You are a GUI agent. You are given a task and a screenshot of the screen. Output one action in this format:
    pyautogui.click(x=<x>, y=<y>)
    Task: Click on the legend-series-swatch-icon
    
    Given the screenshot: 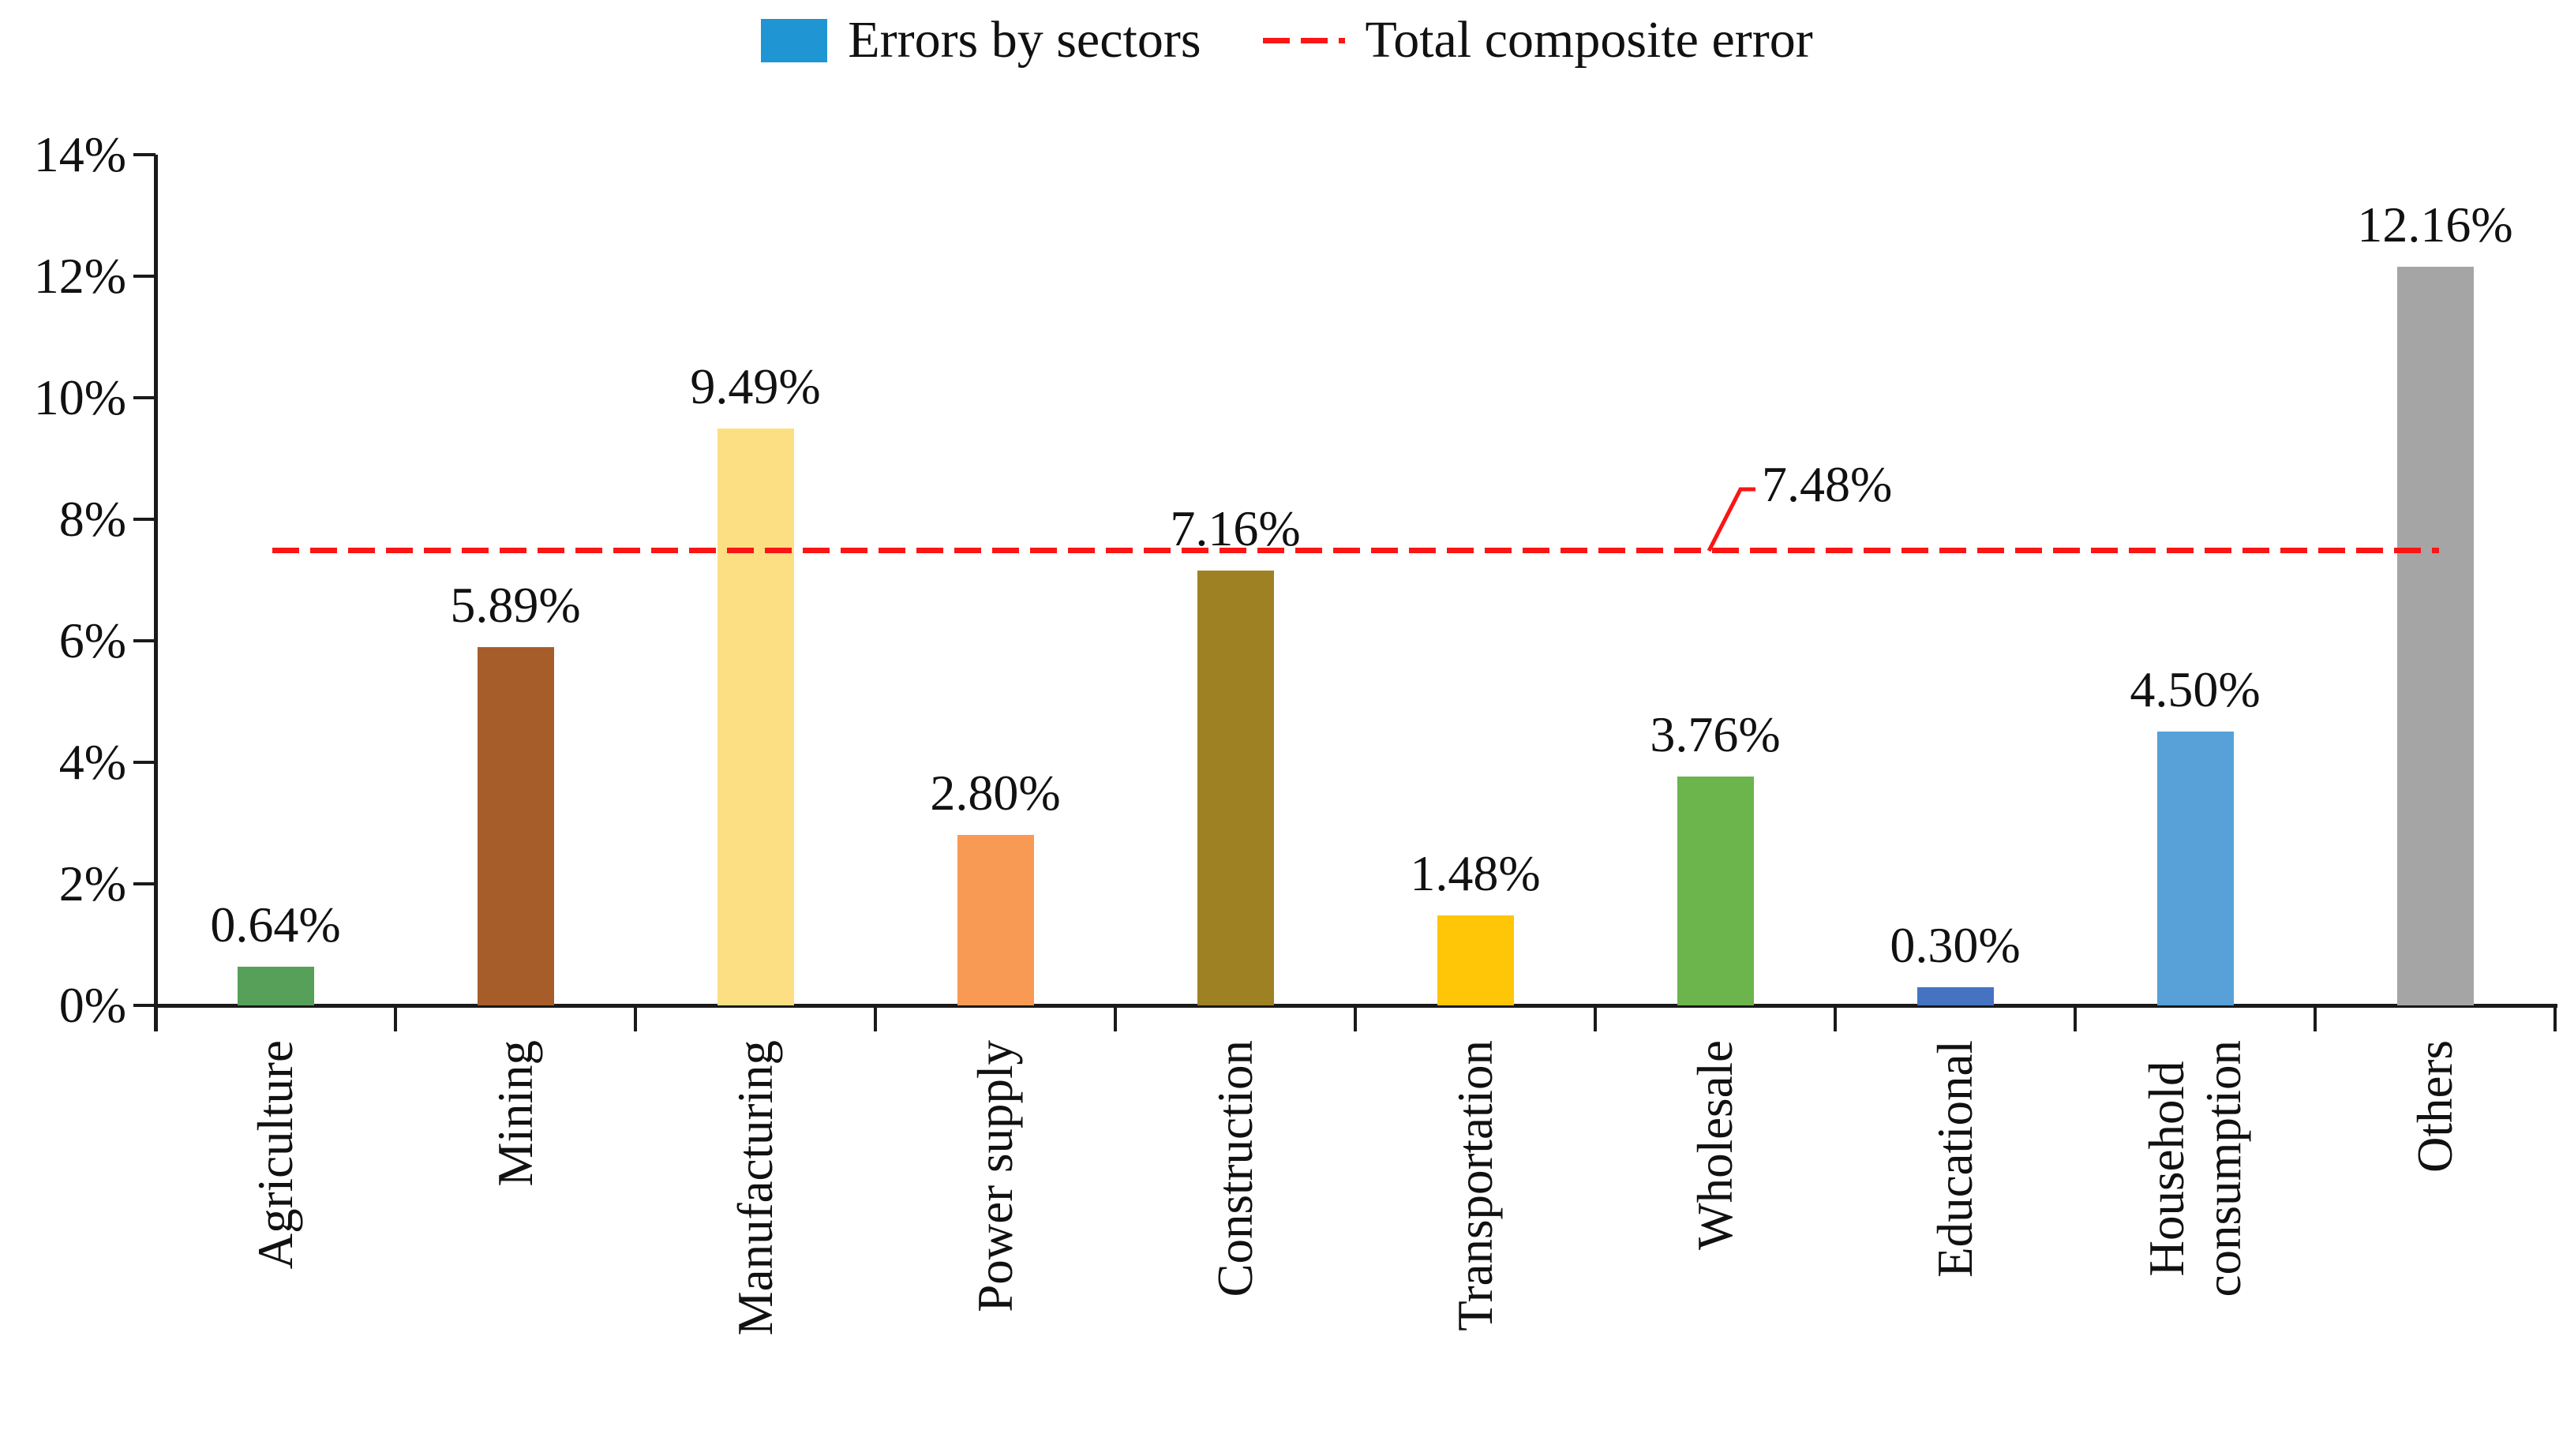 What is the action you would take?
    pyautogui.click(x=794, y=40)
    